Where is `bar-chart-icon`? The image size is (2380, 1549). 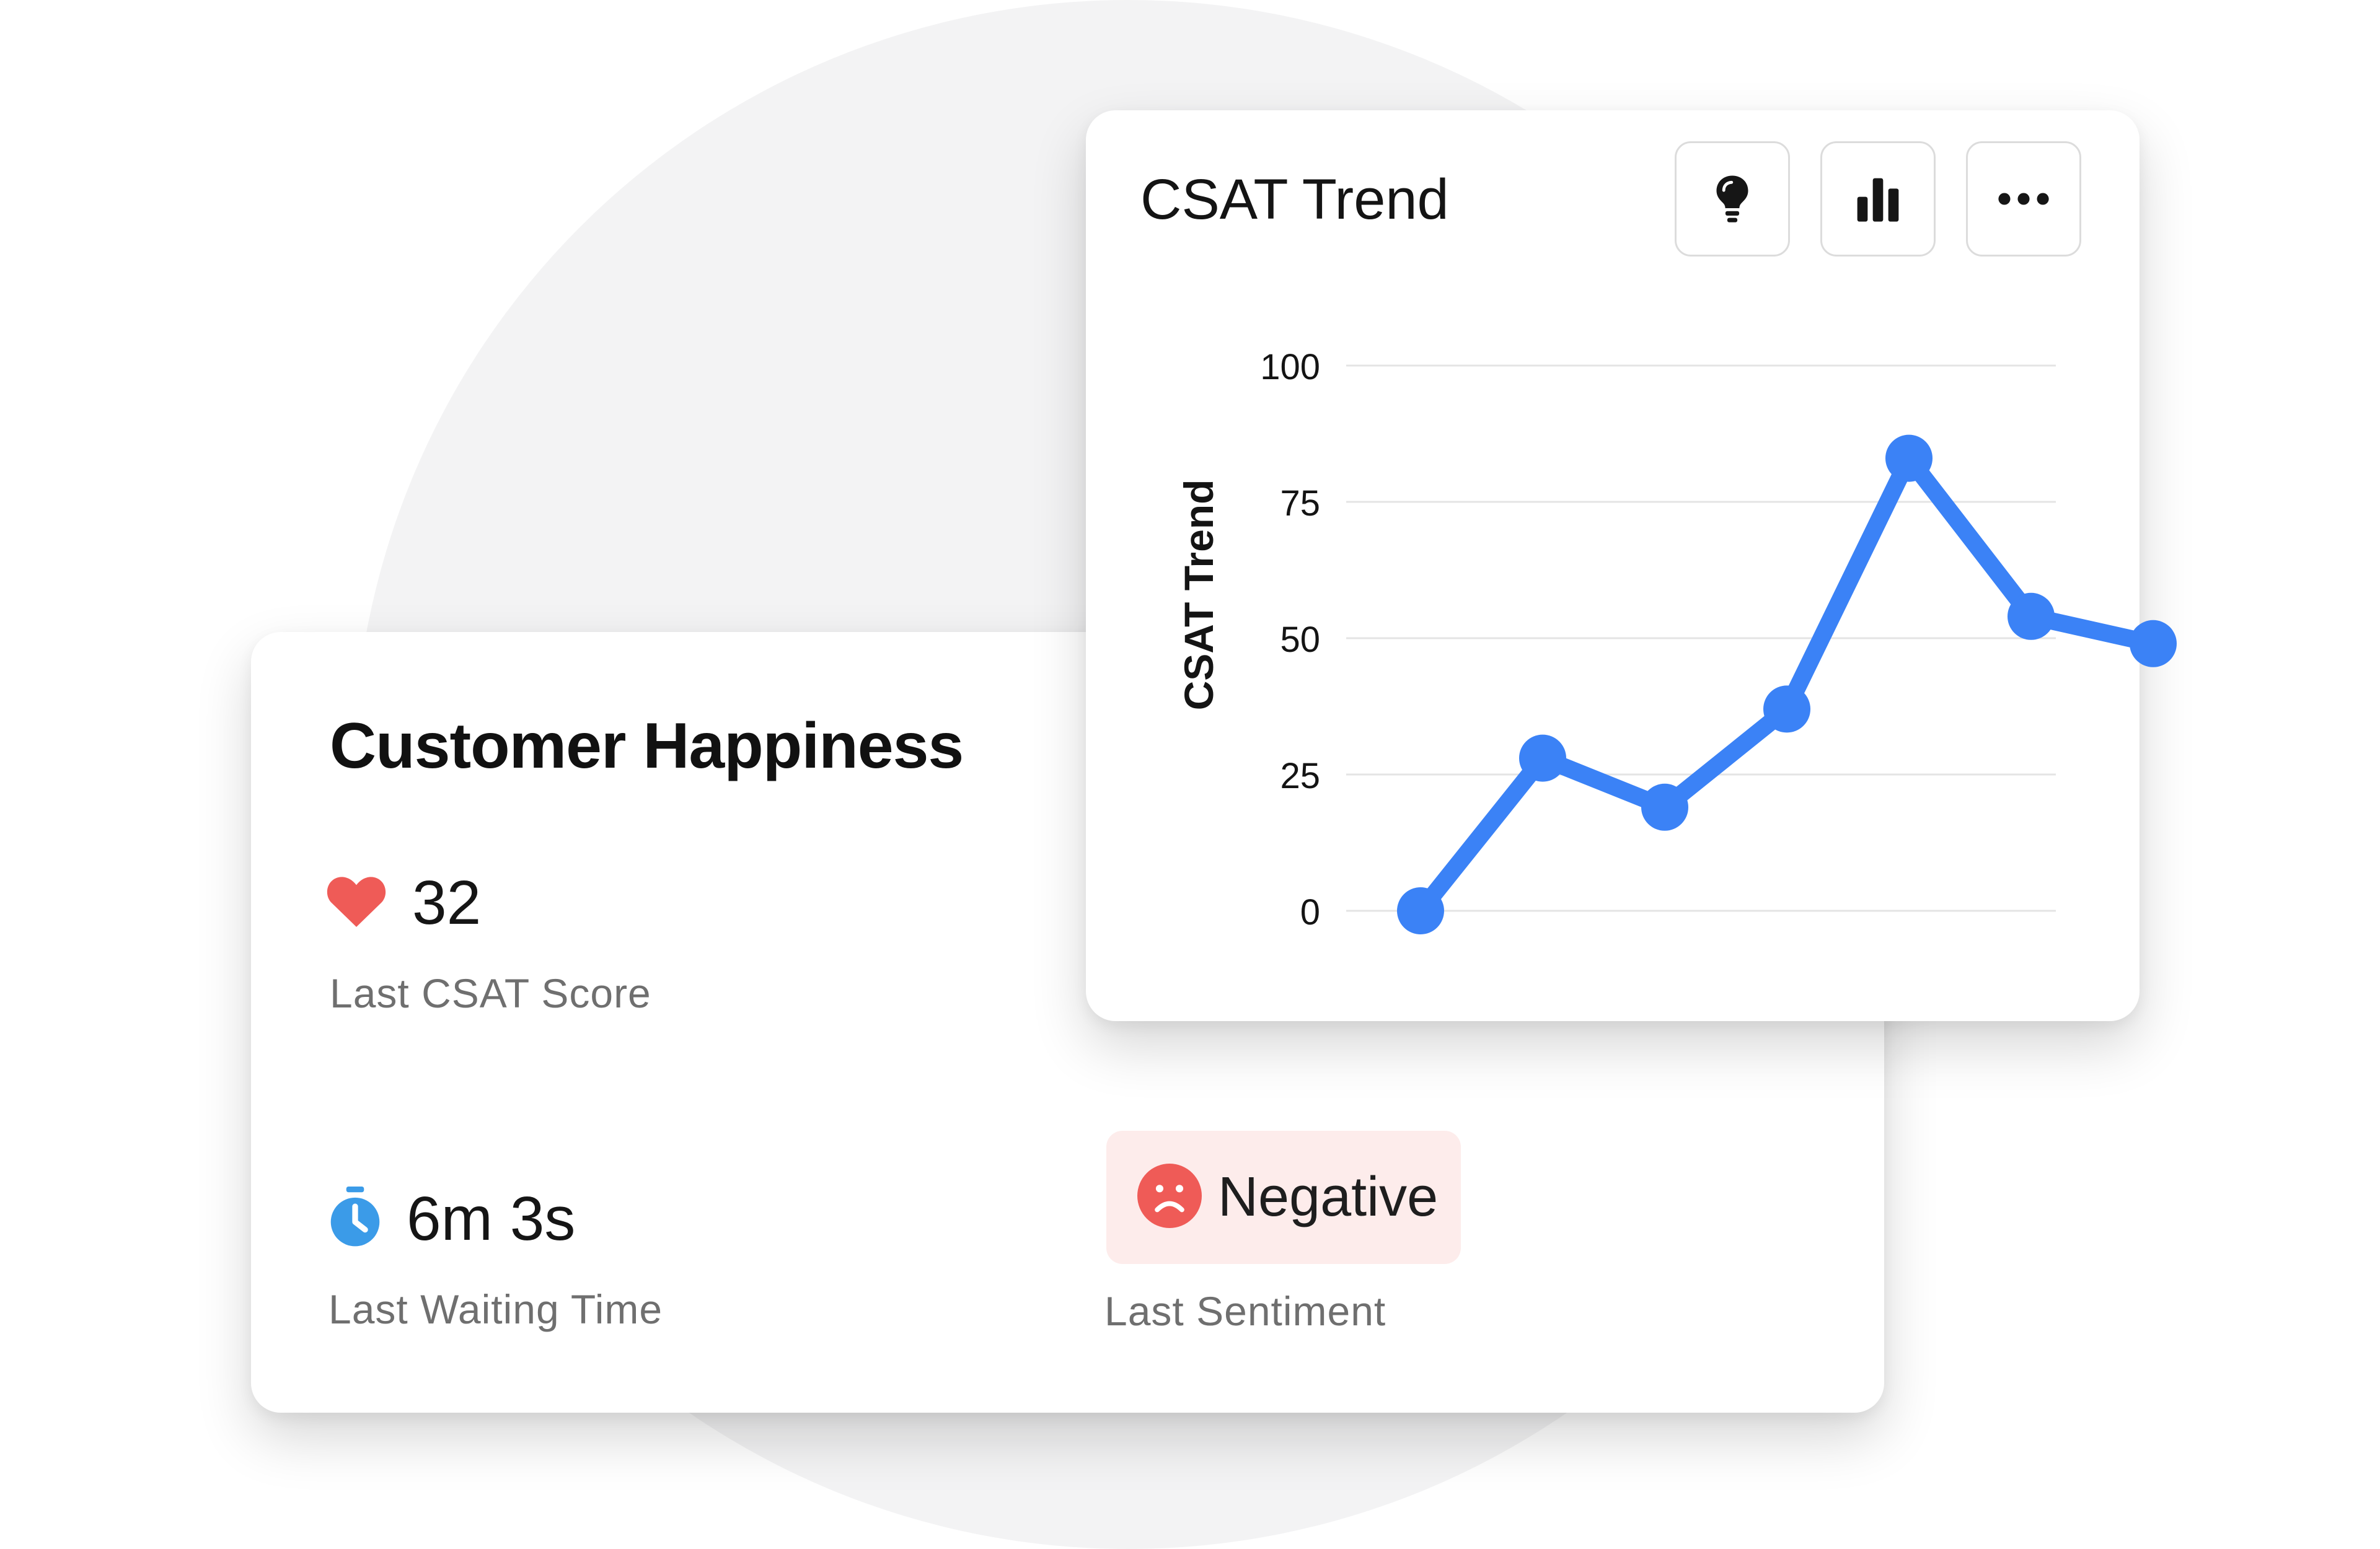 bar-chart-icon is located at coordinates (1878, 200).